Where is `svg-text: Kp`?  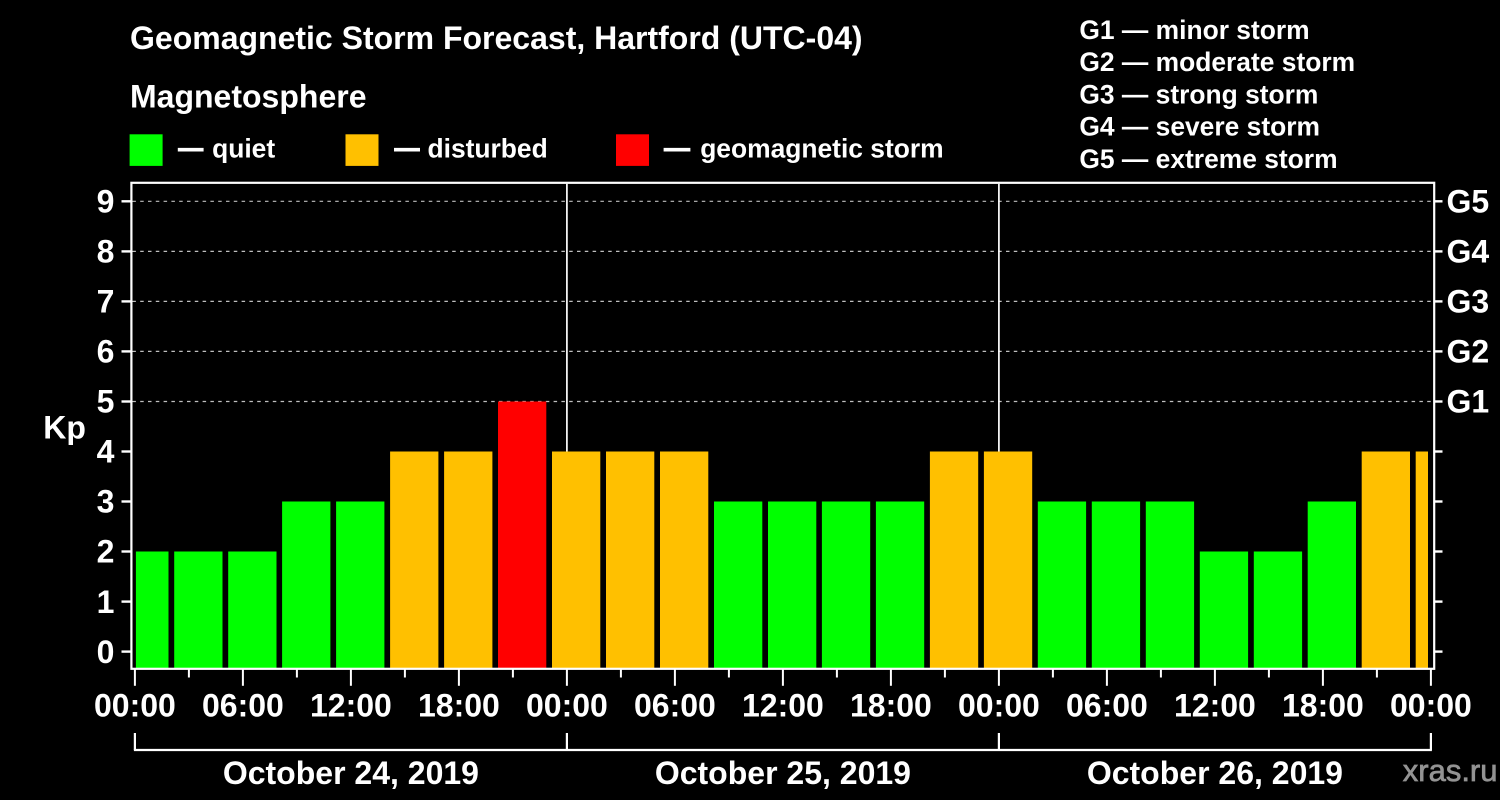 svg-text: Kp is located at coordinates (64, 427).